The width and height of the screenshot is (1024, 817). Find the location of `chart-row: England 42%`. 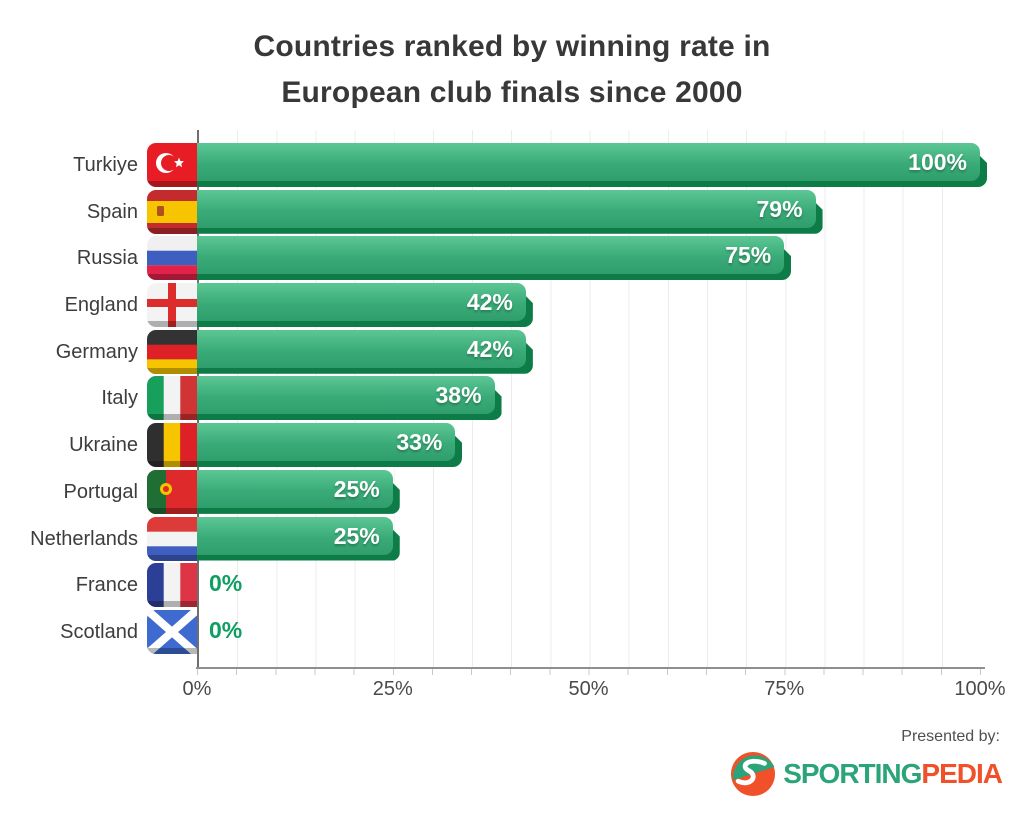

chart-row: England 42% is located at coordinates (512, 306).